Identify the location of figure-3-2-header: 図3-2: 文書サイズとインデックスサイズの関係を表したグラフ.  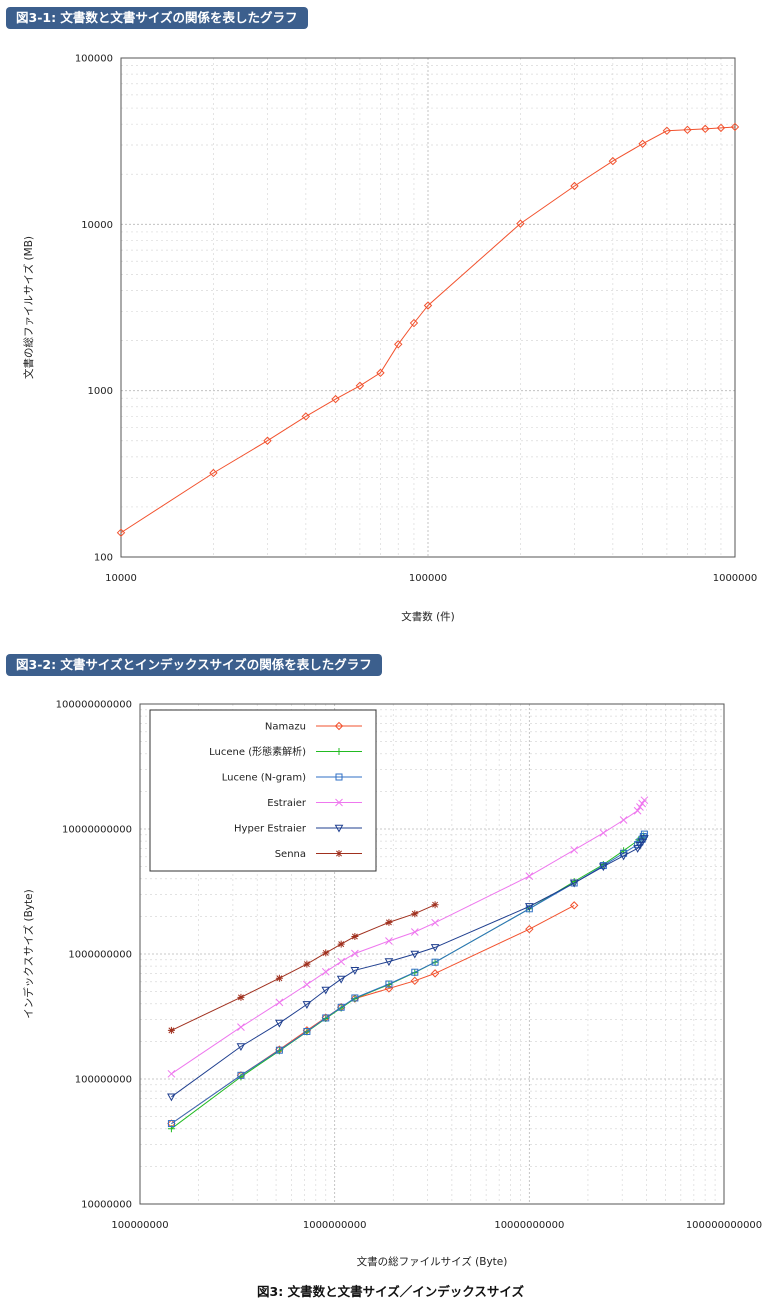
(194, 665).